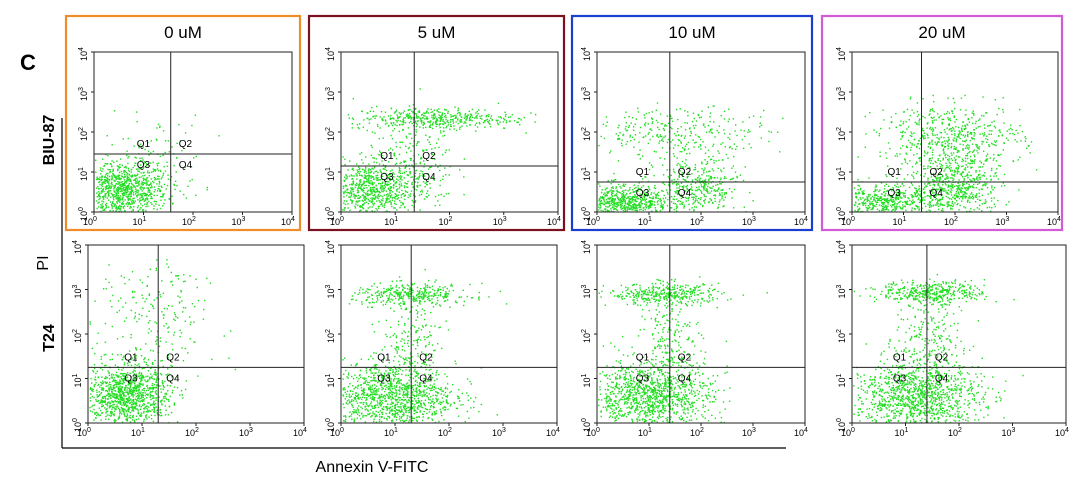 The width and height of the screenshot is (1080, 481). Describe the element at coordinates (83, 94) in the screenshot. I see `y-tick-label: 103` at that location.